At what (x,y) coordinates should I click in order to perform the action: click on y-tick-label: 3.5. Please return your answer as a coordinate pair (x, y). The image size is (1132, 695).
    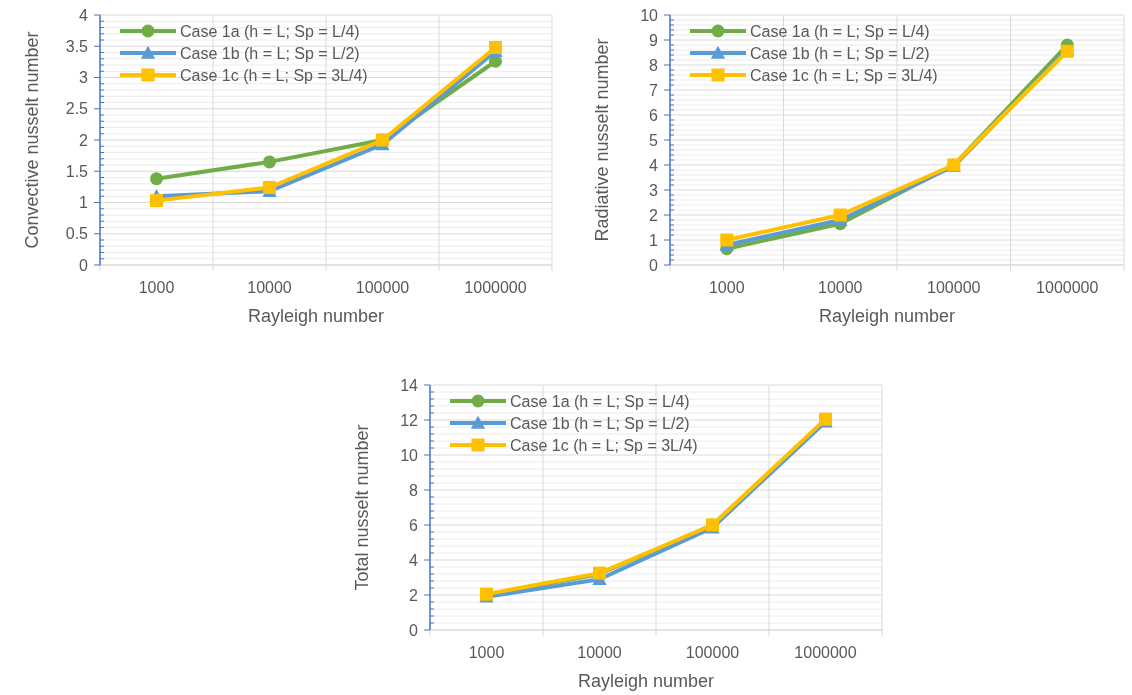
    Looking at the image, I should click on (77, 46).